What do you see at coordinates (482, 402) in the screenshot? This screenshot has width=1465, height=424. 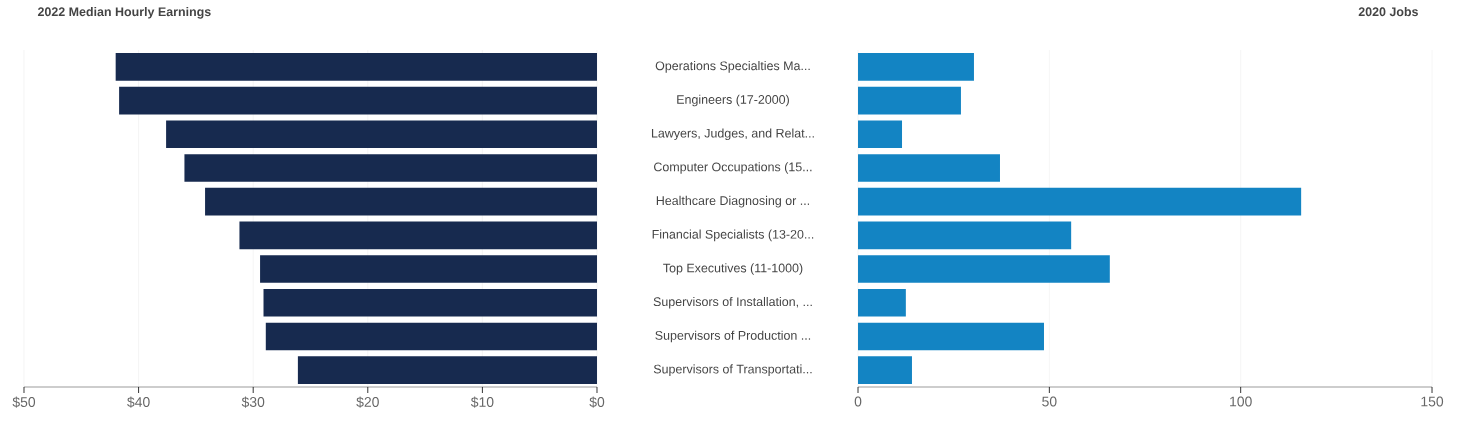 I see `x-tick-label: $10` at bounding box center [482, 402].